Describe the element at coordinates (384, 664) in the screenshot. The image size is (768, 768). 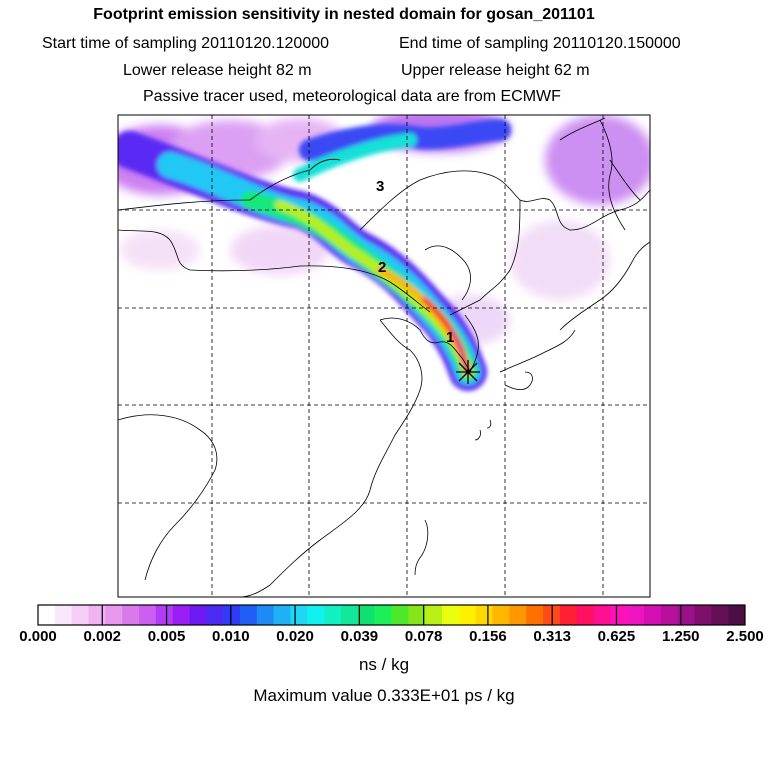
I see `colorbar-units: ns / kg` at that location.